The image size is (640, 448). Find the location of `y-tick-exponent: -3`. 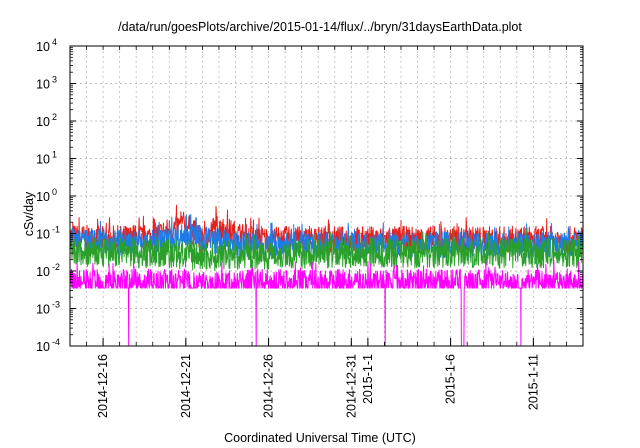

y-tick-exponent: -3 is located at coordinates (56, 305).